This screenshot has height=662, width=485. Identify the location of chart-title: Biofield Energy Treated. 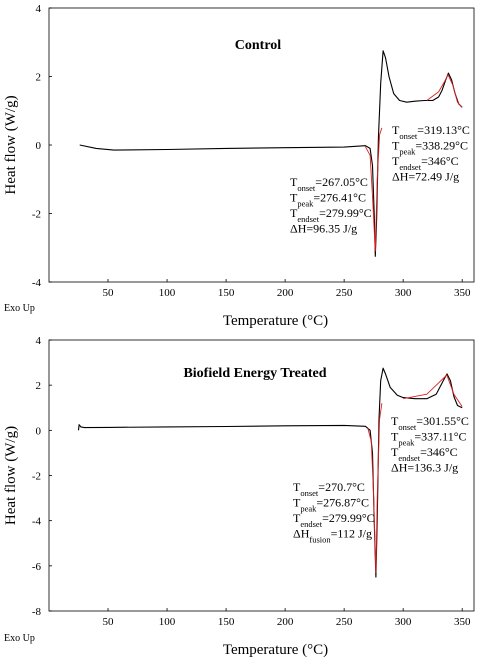
(254, 373).